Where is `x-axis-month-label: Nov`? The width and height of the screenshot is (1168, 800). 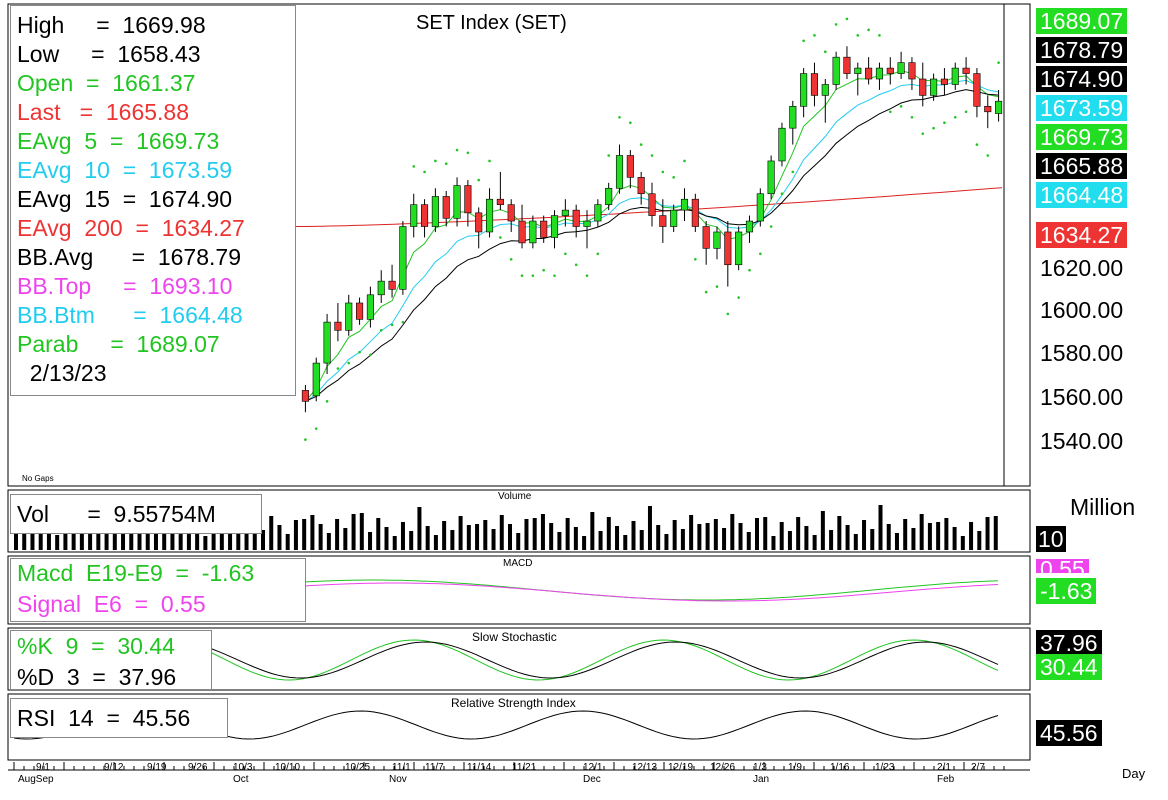 x-axis-month-label: Nov is located at coordinates (398, 779).